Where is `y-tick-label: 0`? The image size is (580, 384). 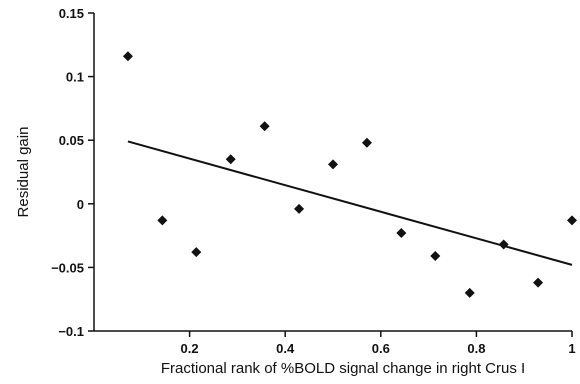 y-tick-label: 0 is located at coordinates (80, 204).